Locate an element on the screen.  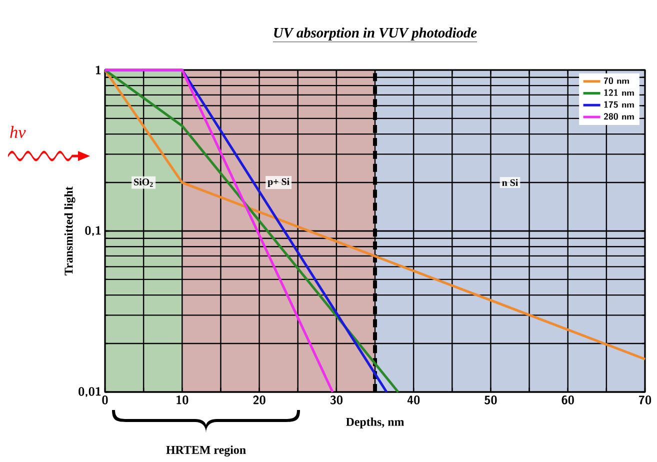
legend-label: 280 nm is located at coordinates (619, 116).